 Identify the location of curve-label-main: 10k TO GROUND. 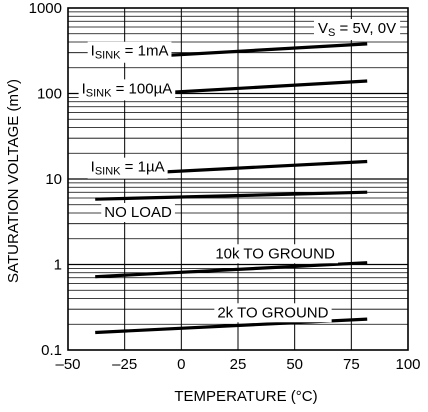
(275, 253).